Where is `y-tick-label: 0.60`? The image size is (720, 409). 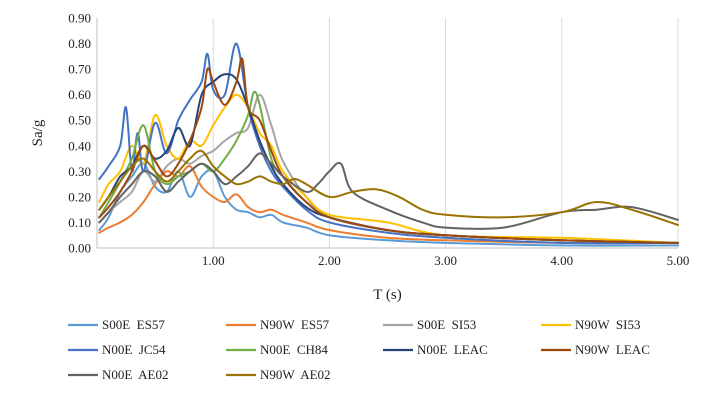 y-tick-label: 0.60 is located at coordinates (79, 94).